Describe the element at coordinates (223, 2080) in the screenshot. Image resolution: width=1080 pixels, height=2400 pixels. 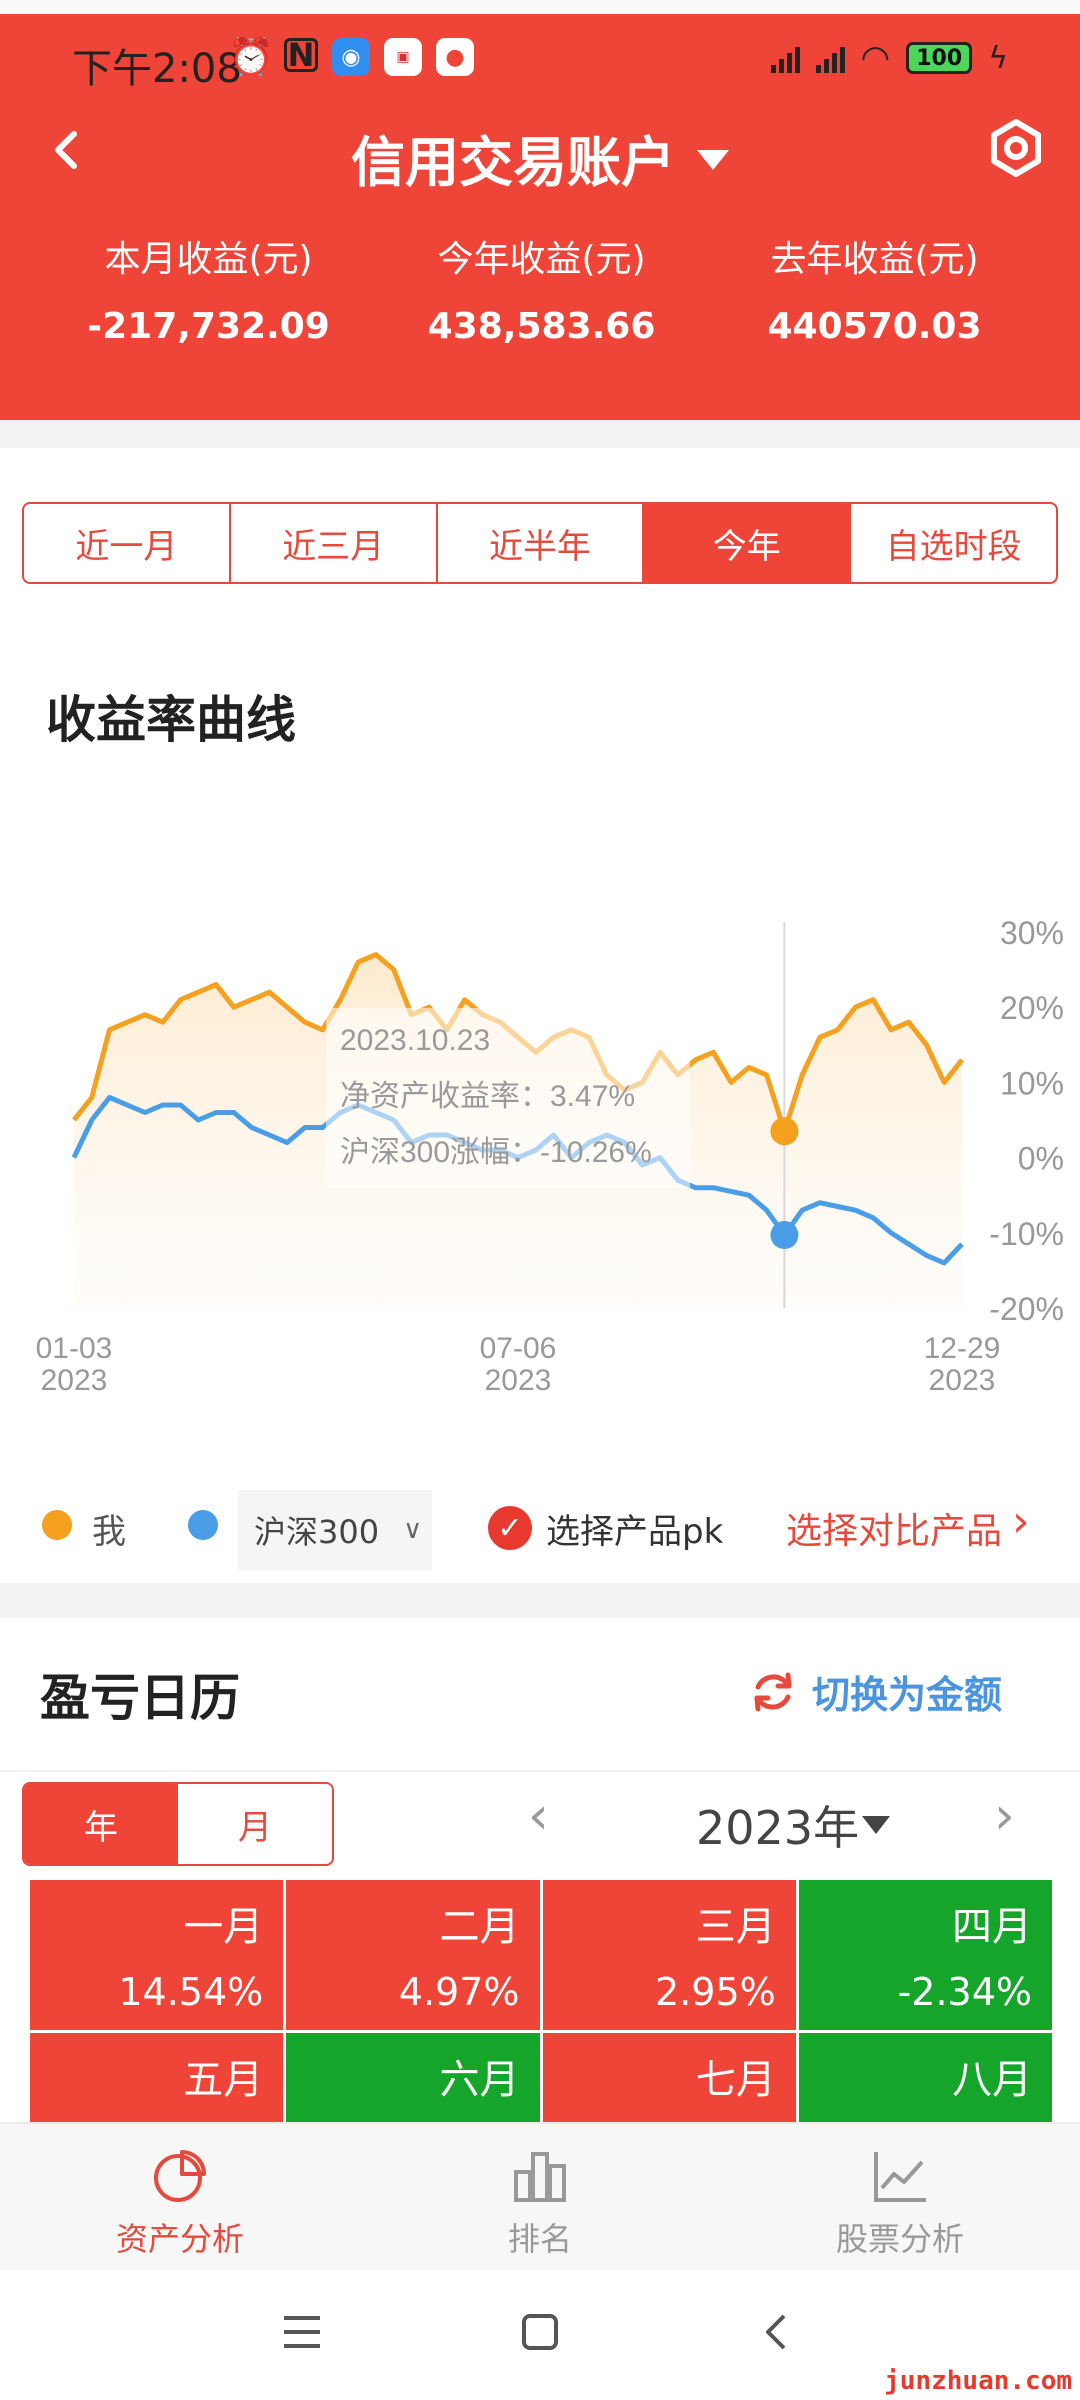
I see `month-name: 五月` at that location.